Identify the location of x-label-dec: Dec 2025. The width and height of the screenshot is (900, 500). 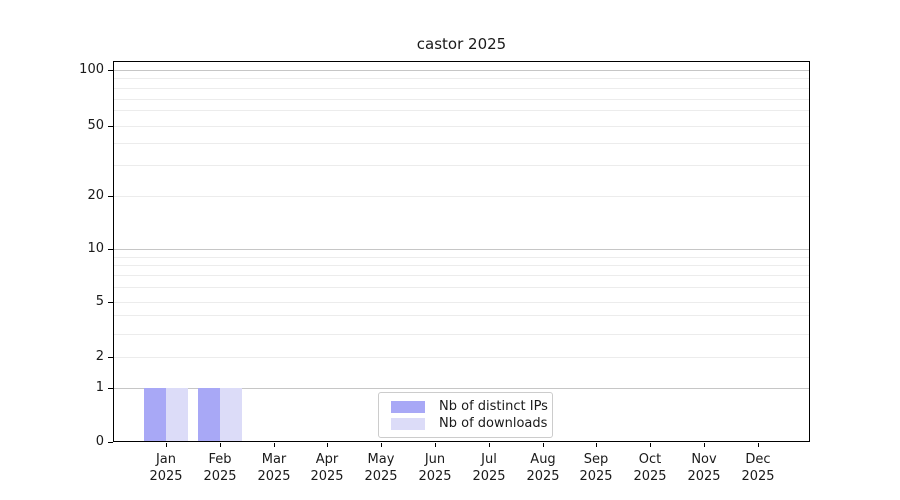
(758, 468).